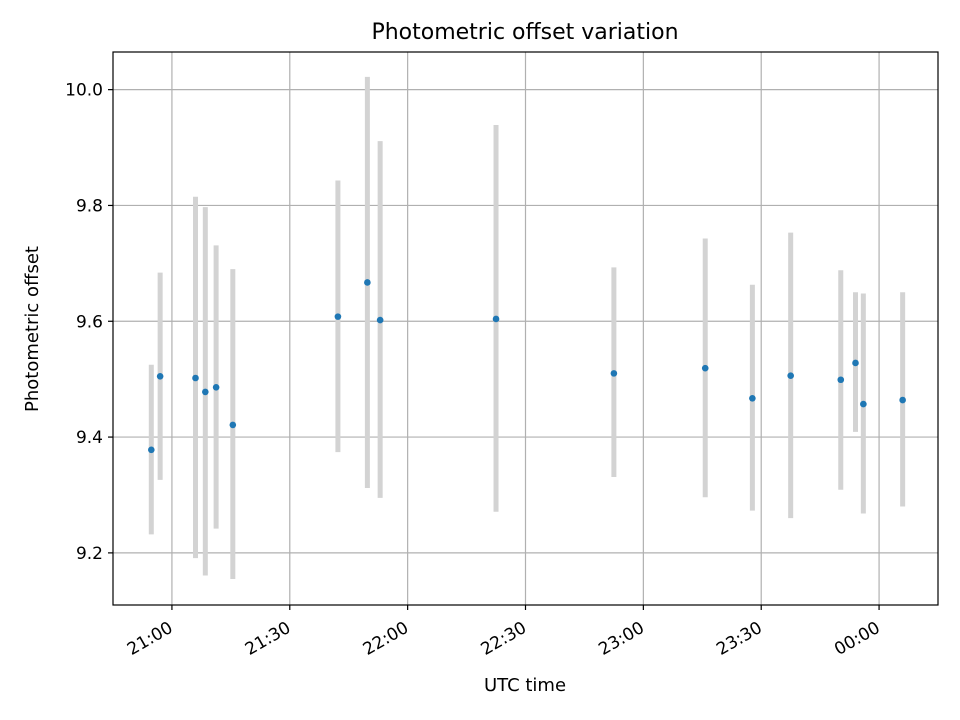 The image size is (960, 720). Describe the element at coordinates (386, 639) in the screenshot. I see `x-tick-label: 22:00` at that location.